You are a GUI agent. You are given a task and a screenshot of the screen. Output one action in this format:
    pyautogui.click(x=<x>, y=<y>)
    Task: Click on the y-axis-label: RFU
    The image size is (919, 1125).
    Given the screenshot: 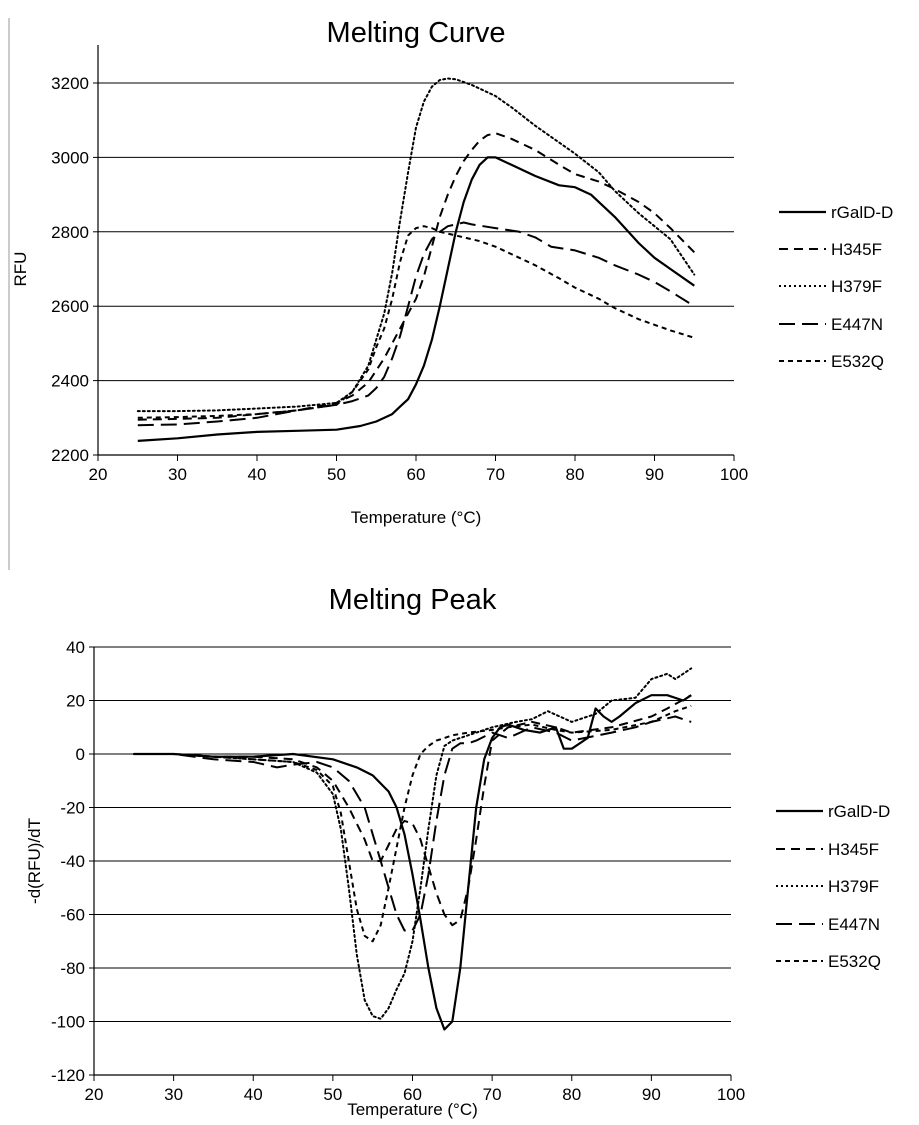 What is the action you would take?
    pyautogui.click(x=20, y=269)
    